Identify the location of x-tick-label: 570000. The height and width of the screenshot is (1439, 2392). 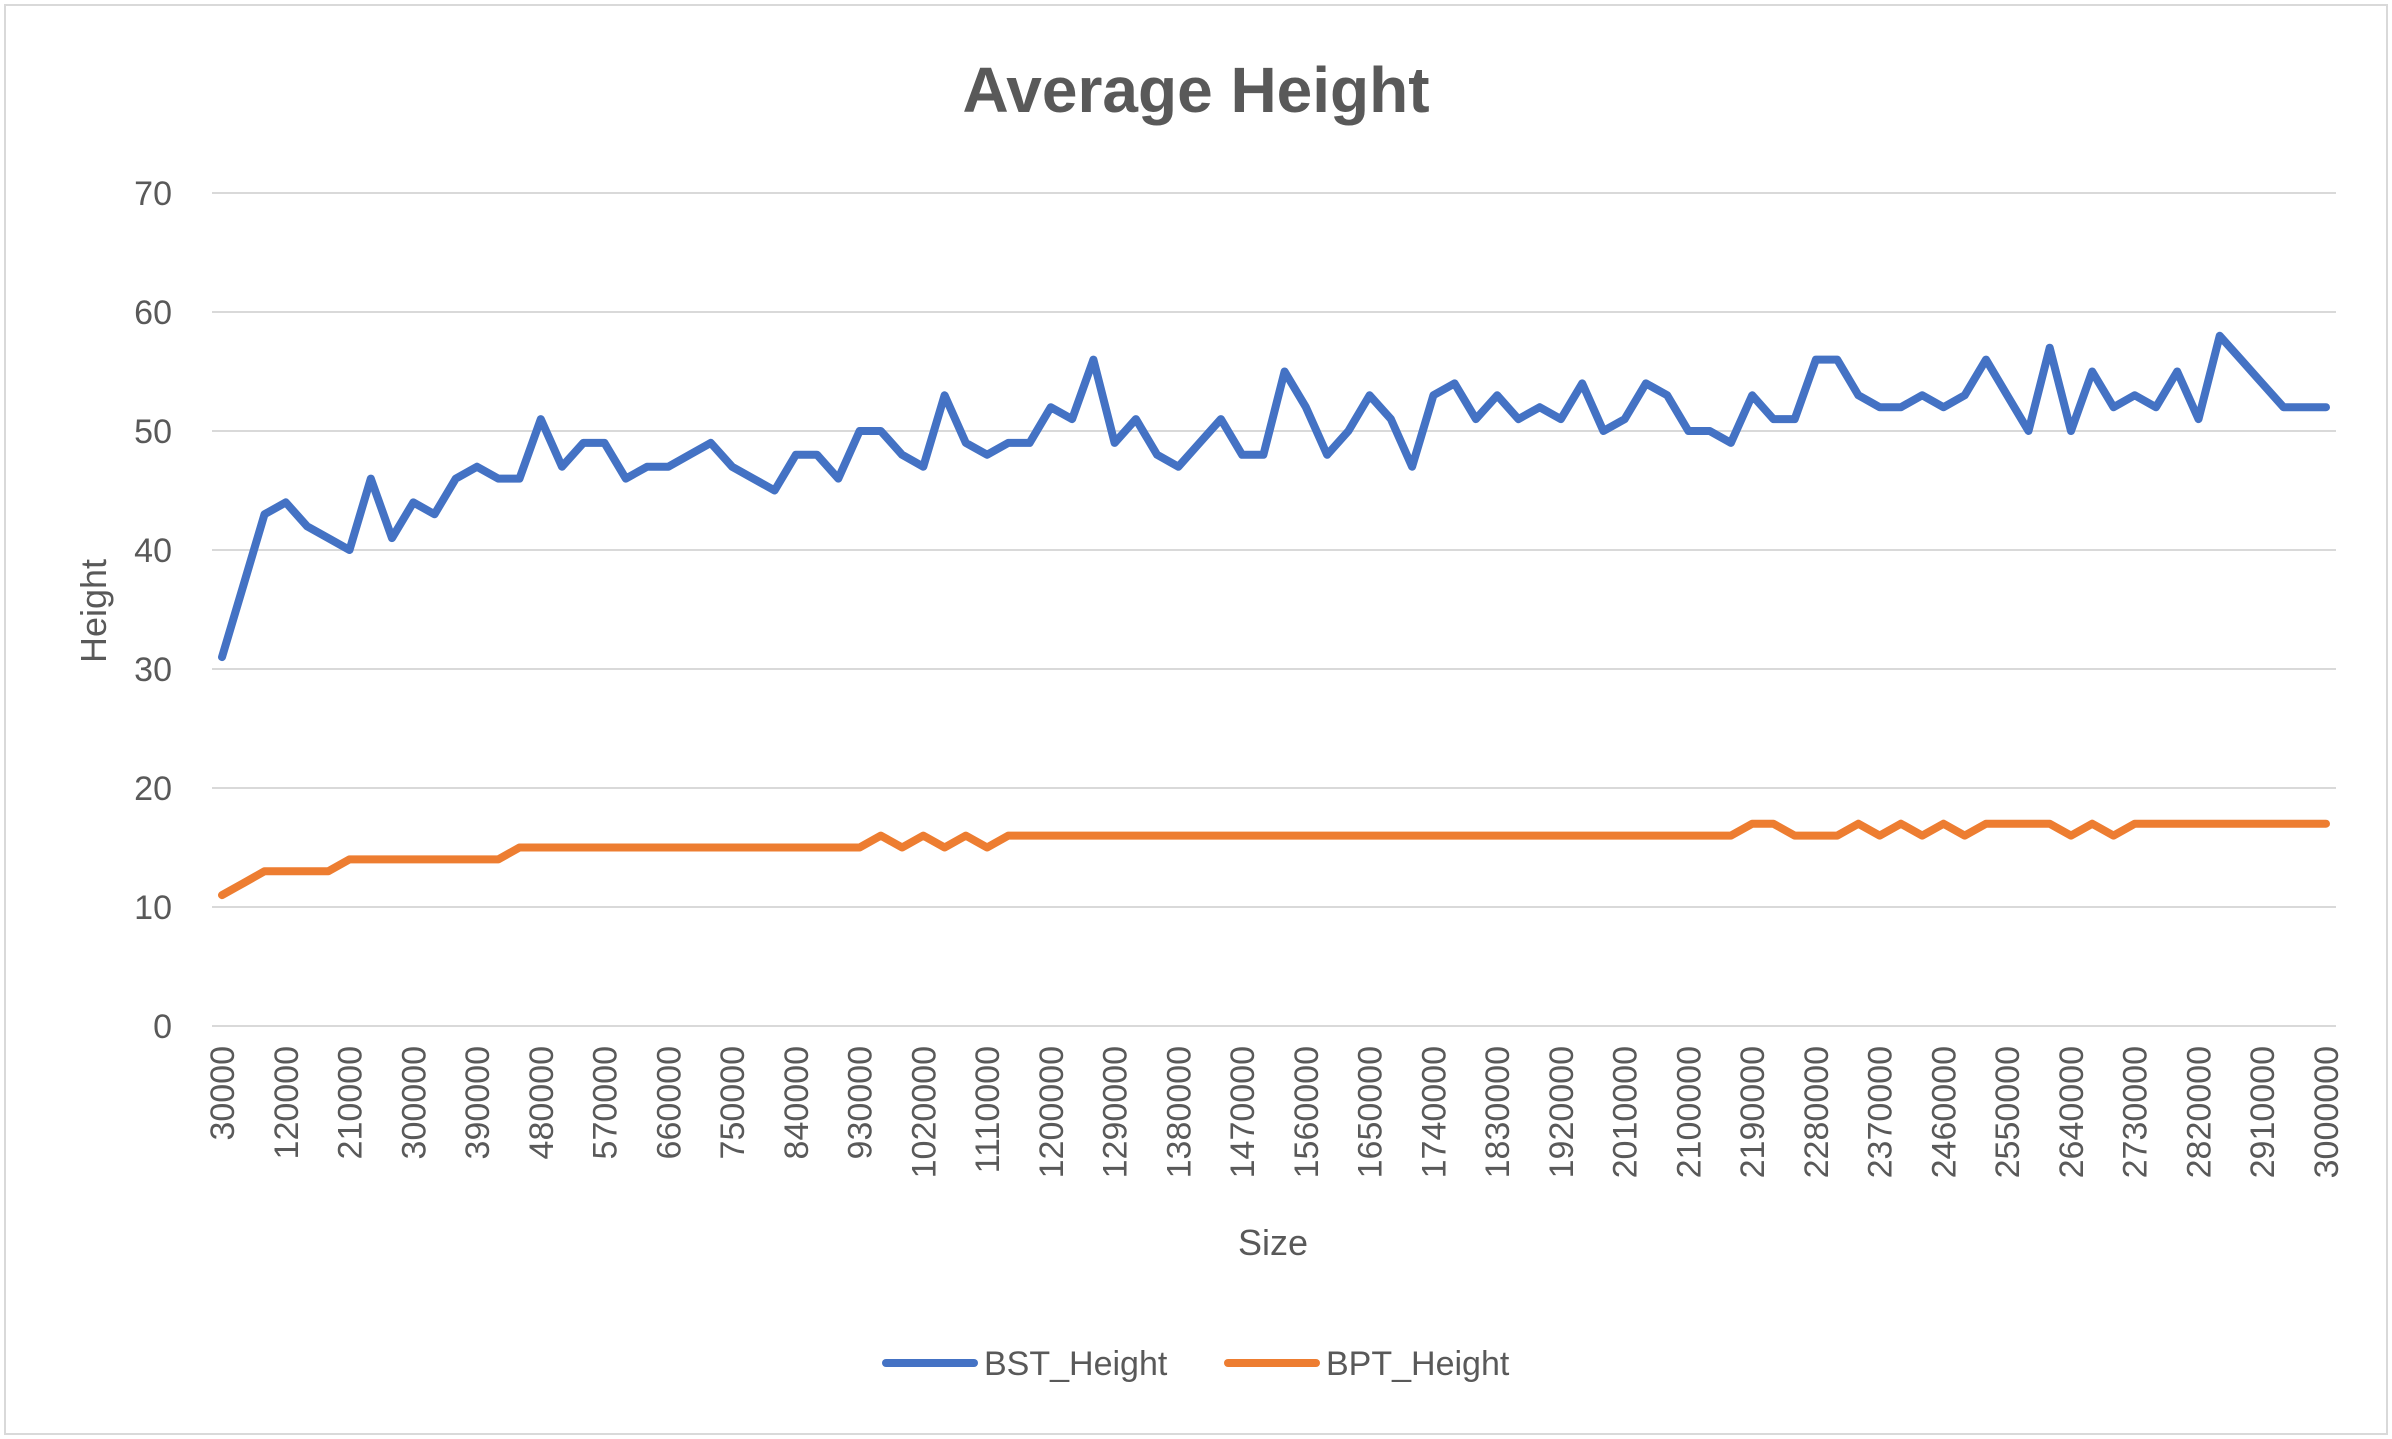
(606, 1102).